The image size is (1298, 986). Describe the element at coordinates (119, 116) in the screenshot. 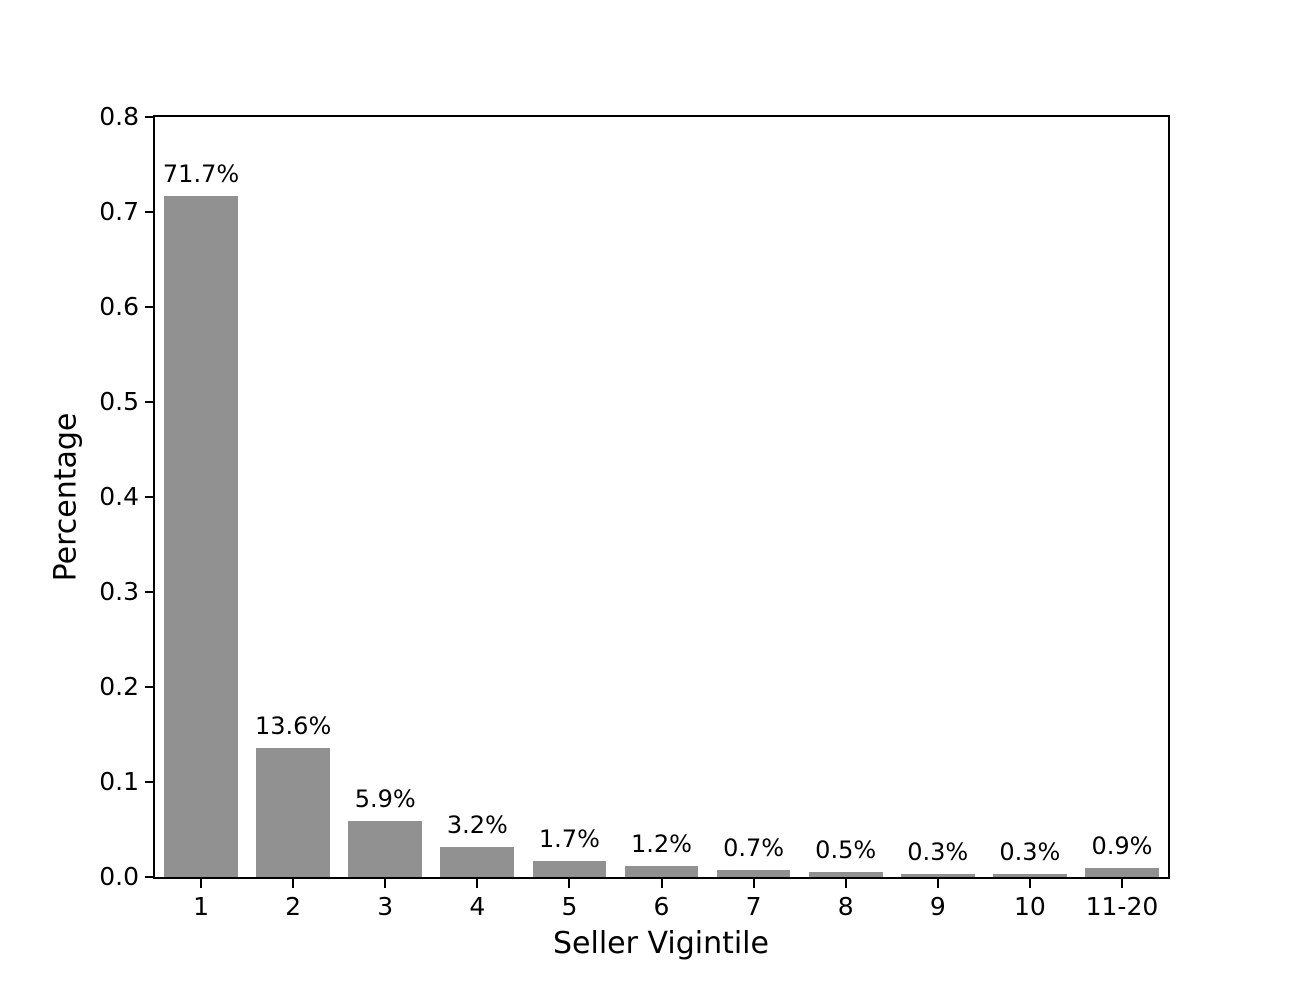

I see `y-tick-label: 0.8` at that location.